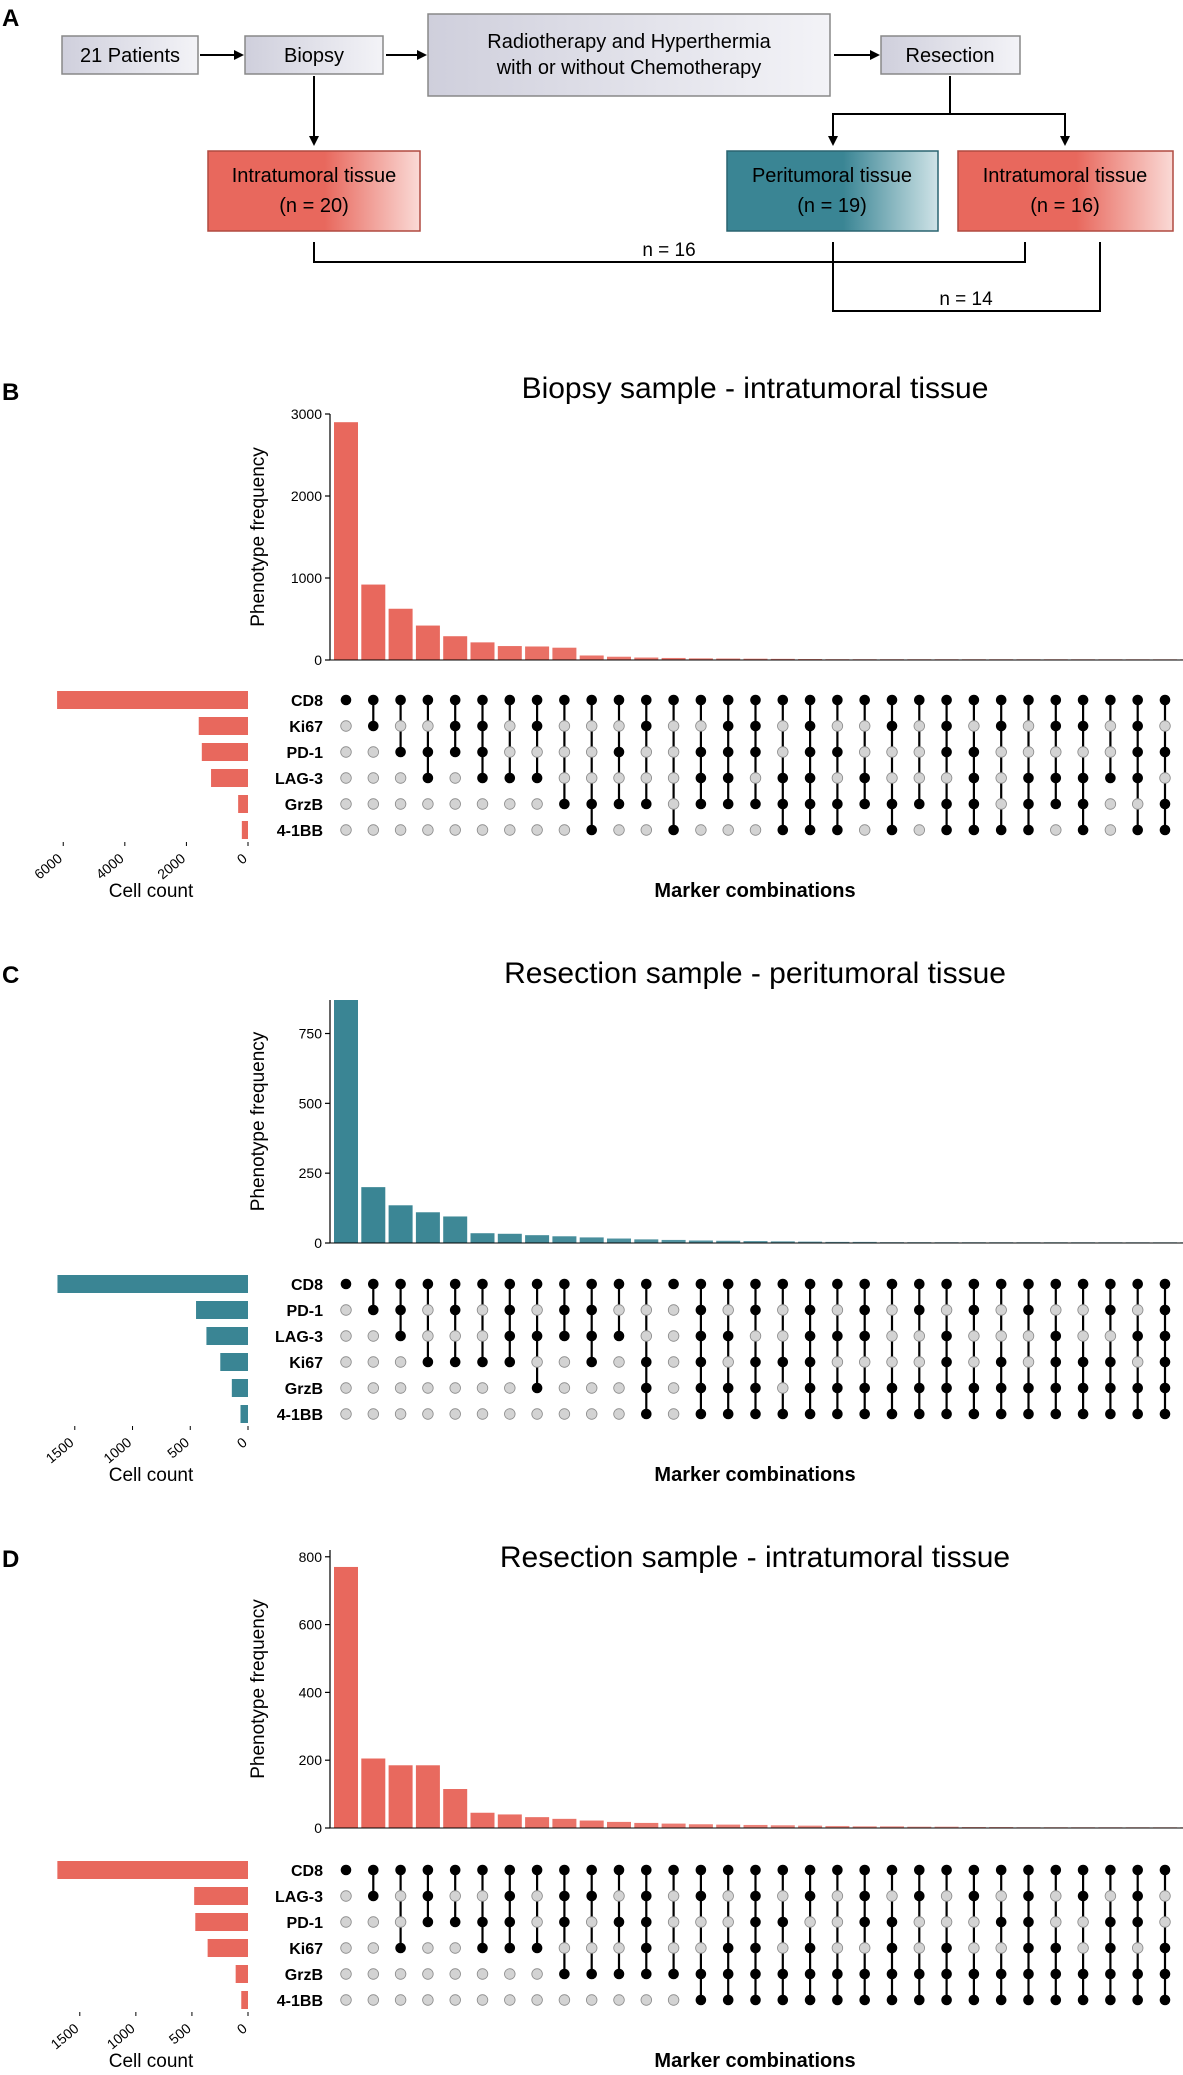 This screenshot has width=1183, height=2075. What do you see at coordinates (629, 68) in the screenshot?
I see `treatment-label-line2: with or without Chemotherapy` at bounding box center [629, 68].